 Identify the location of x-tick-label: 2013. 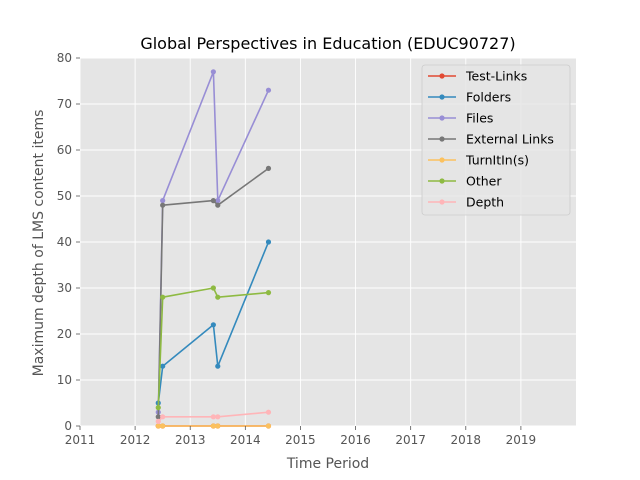
(190, 440).